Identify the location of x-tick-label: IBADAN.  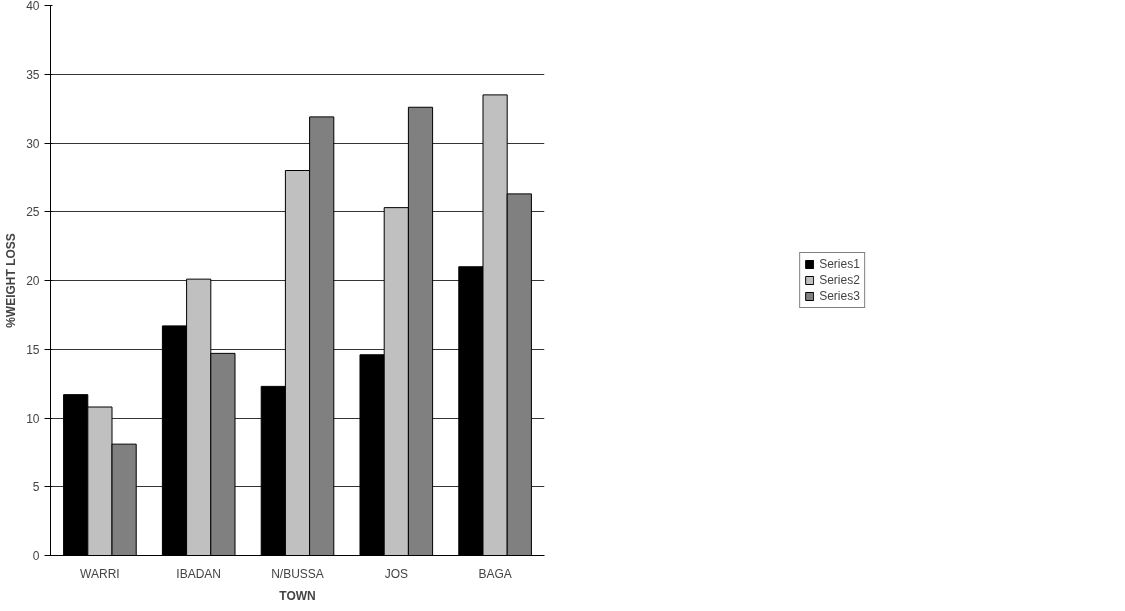
(199, 573).